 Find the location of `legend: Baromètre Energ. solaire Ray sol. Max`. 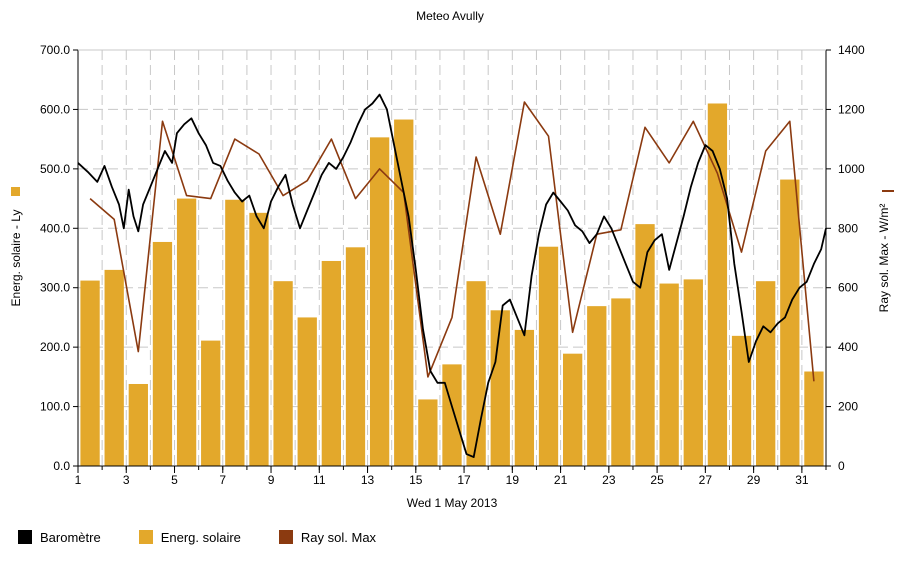

legend: Baromètre Energ. solaire Ray sol. Max is located at coordinates (216, 537).